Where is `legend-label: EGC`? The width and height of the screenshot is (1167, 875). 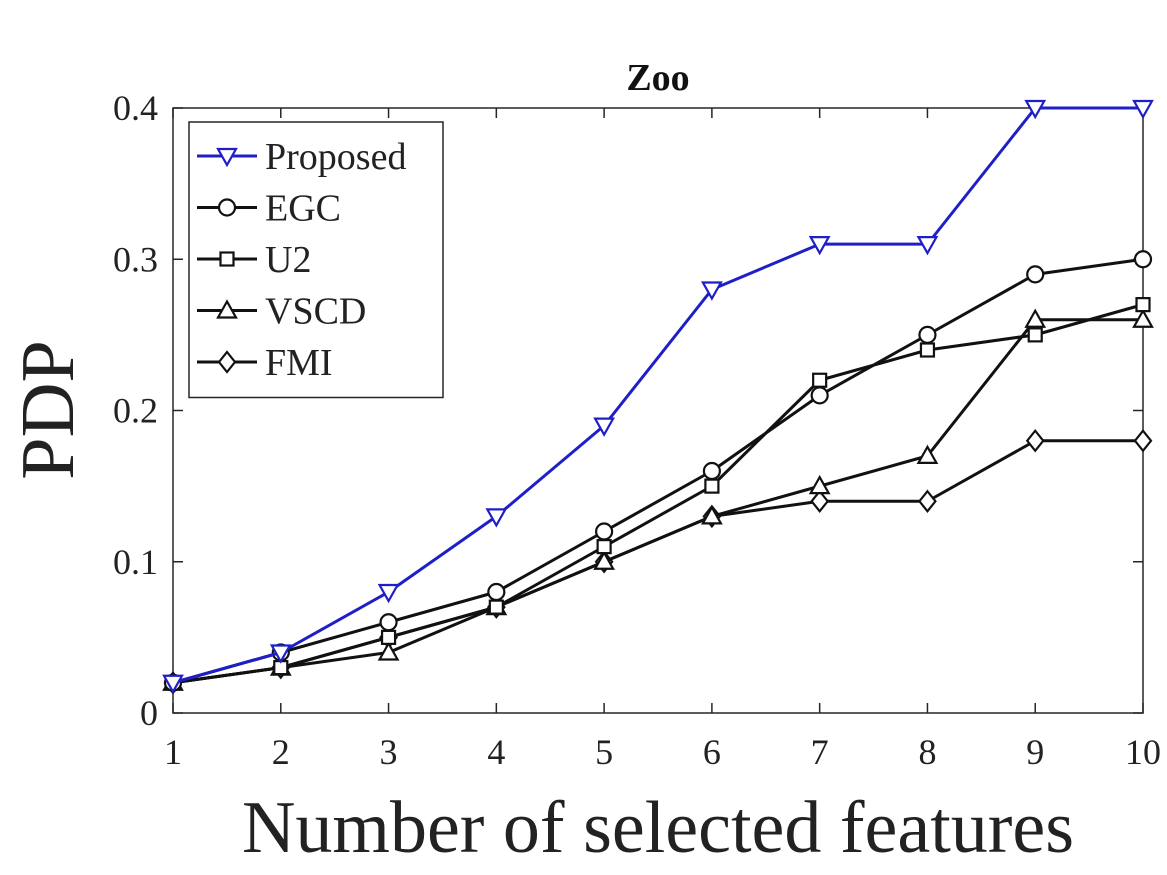 legend-label: EGC is located at coordinates (303, 209).